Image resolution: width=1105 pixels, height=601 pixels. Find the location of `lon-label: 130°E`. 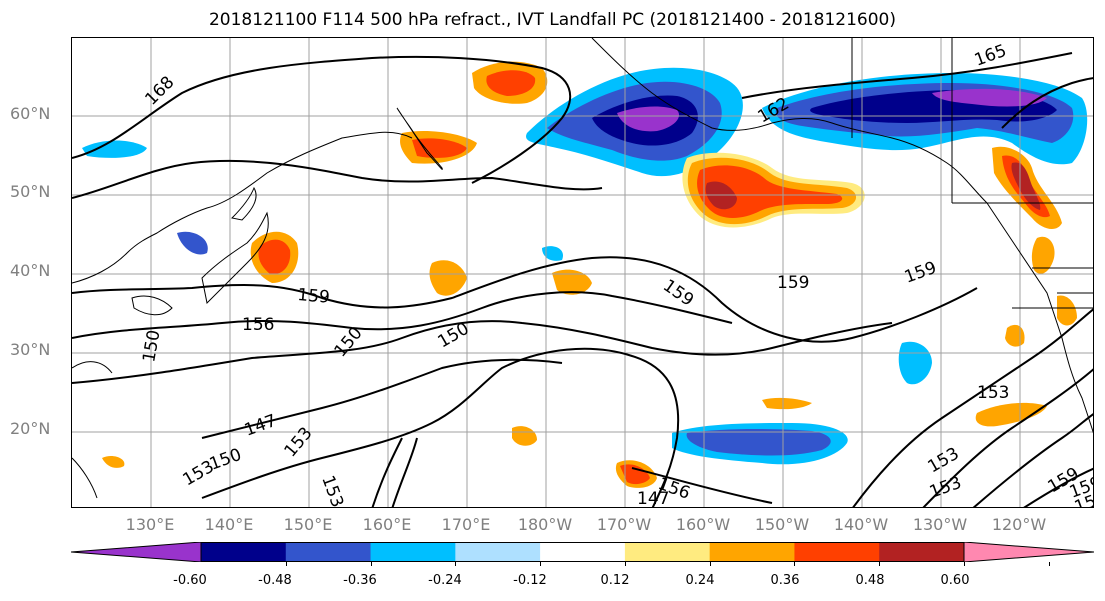

lon-label: 130°E is located at coordinates (150, 524).